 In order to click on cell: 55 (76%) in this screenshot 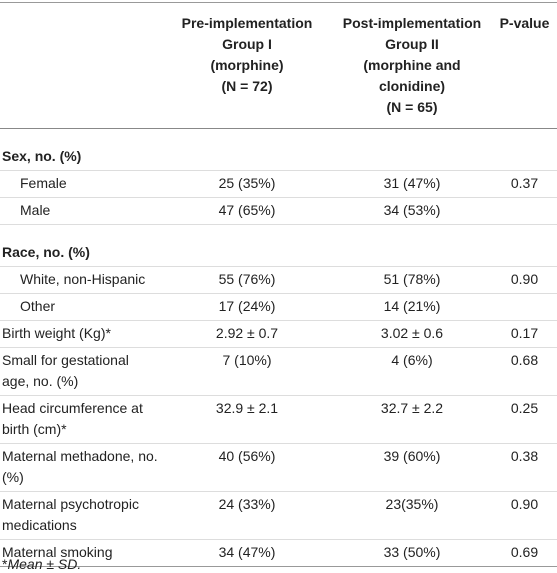, I will do `click(247, 280)`.